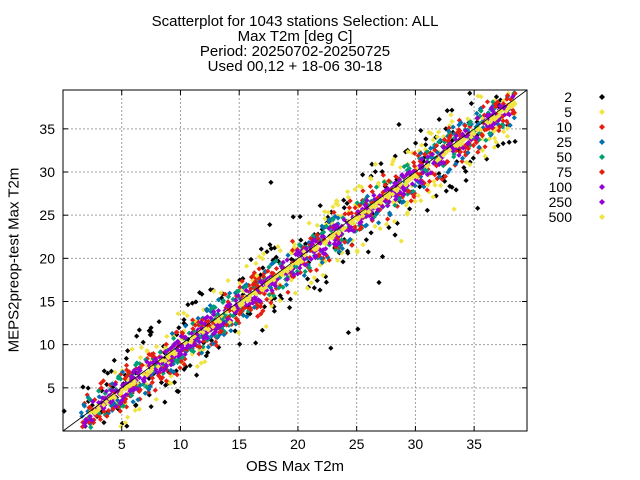 This screenshot has height=480, width=640. What do you see at coordinates (564, 142) in the screenshot?
I see `legend-label: 25` at bounding box center [564, 142].